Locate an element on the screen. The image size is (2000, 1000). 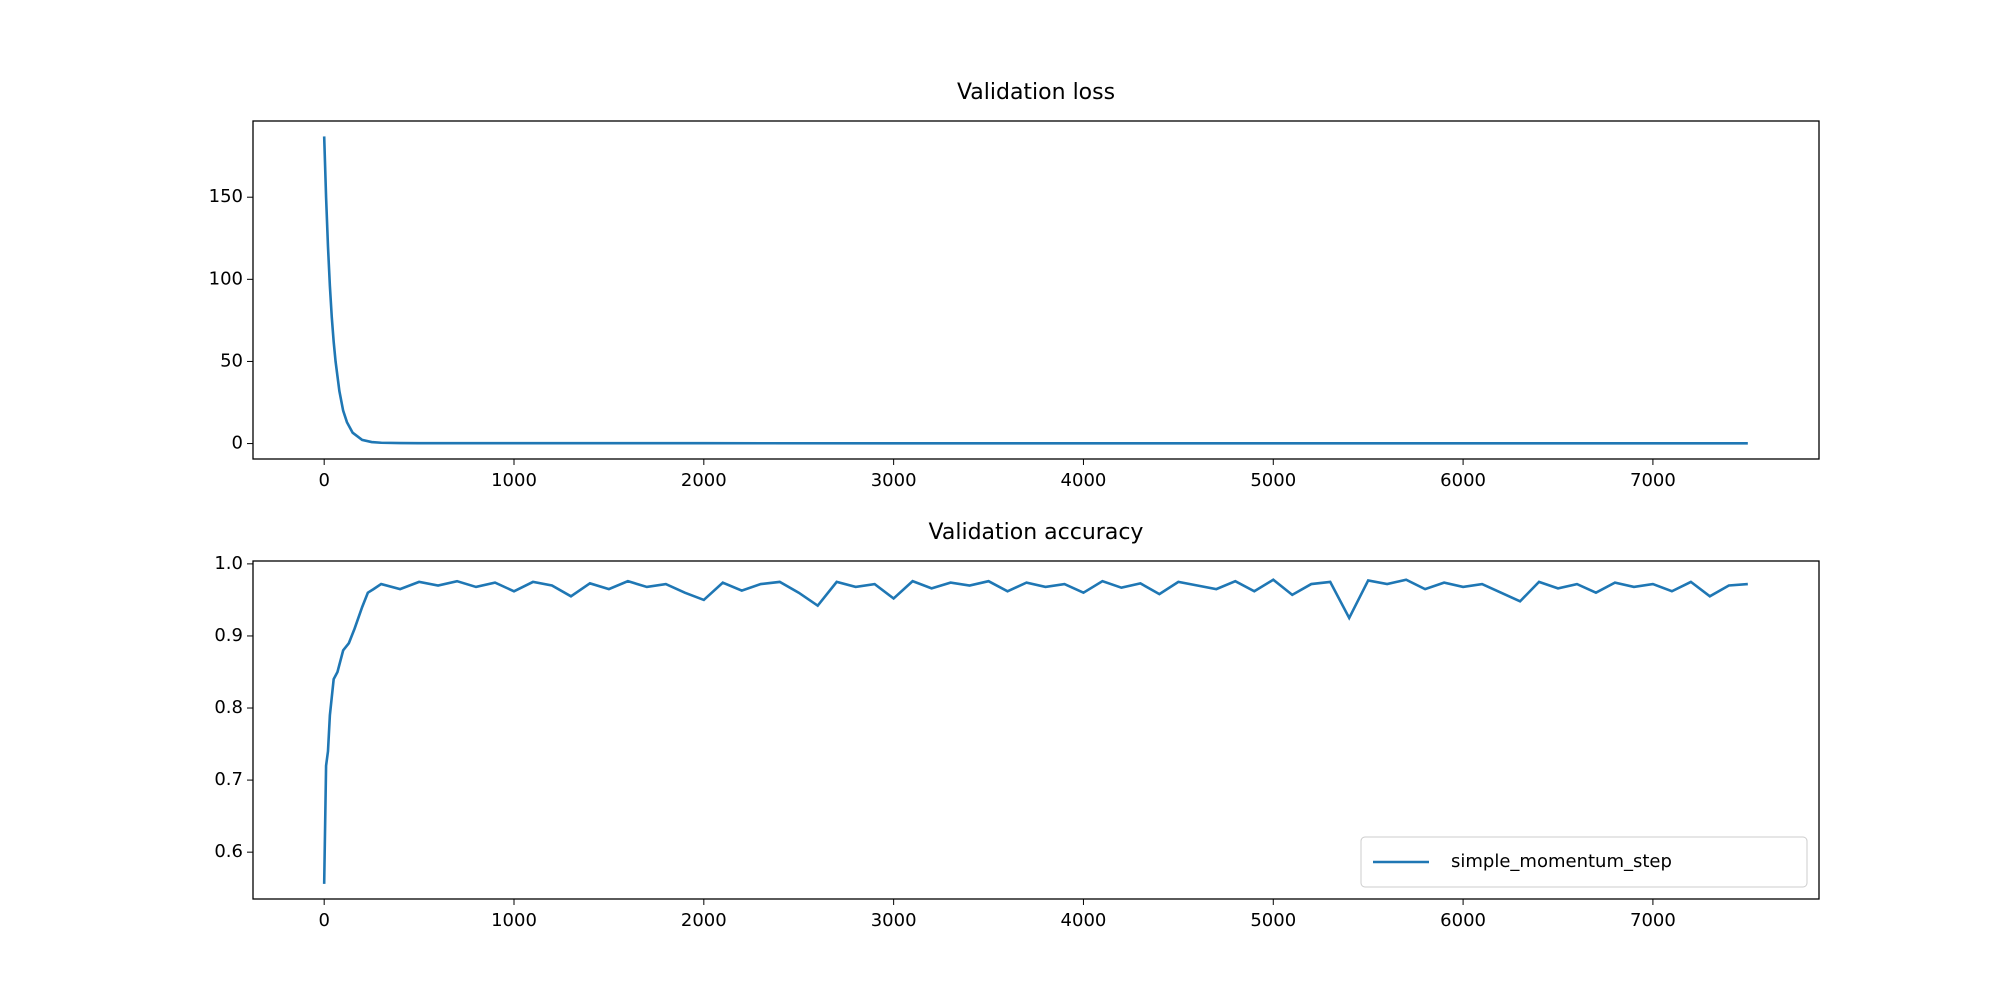
y-tick-label: 1.0 is located at coordinates (228, 563).